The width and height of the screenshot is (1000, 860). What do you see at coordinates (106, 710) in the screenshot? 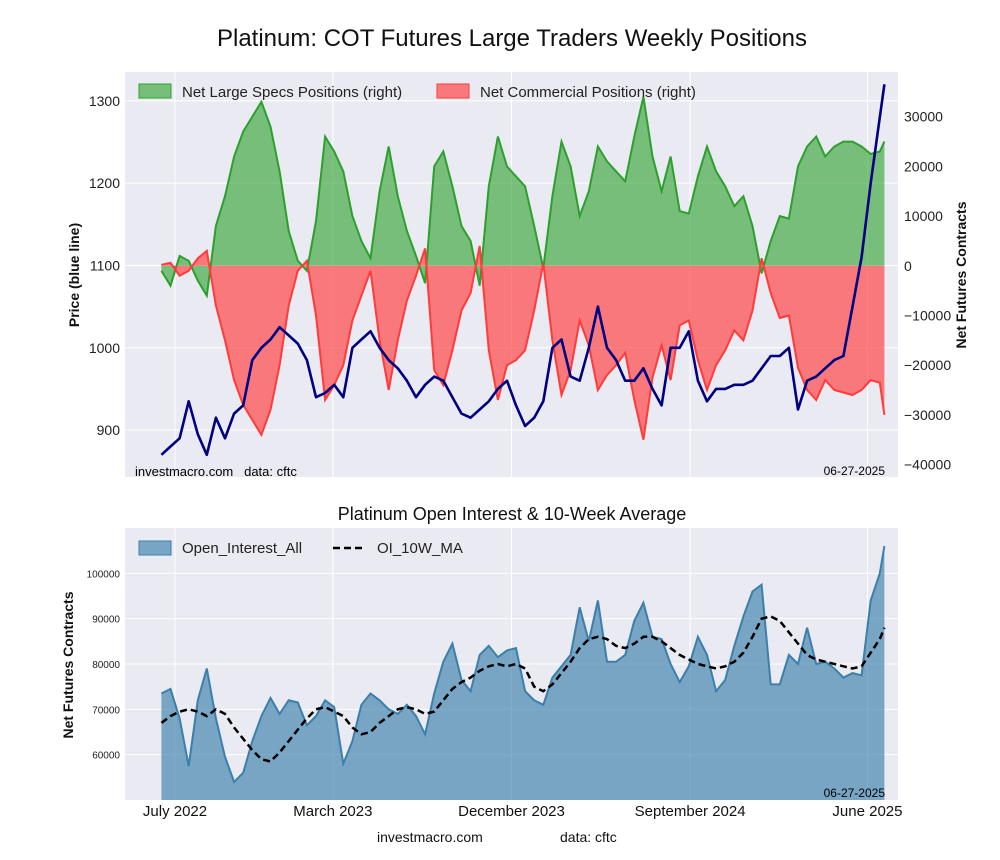
I see `oi-tick-label: 70000` at bounding box center [106, 710].